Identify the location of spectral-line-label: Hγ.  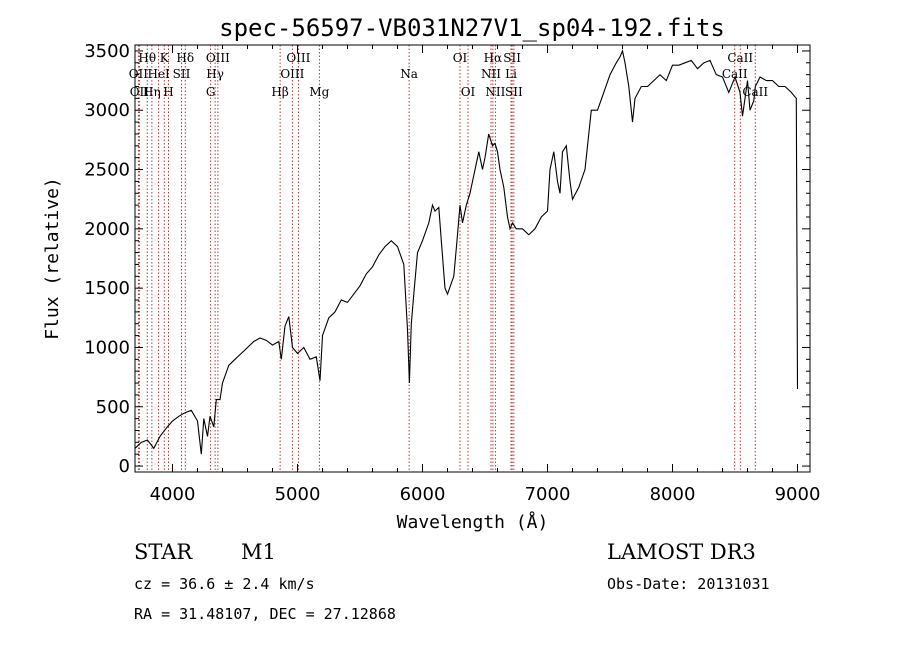
(215, 74).